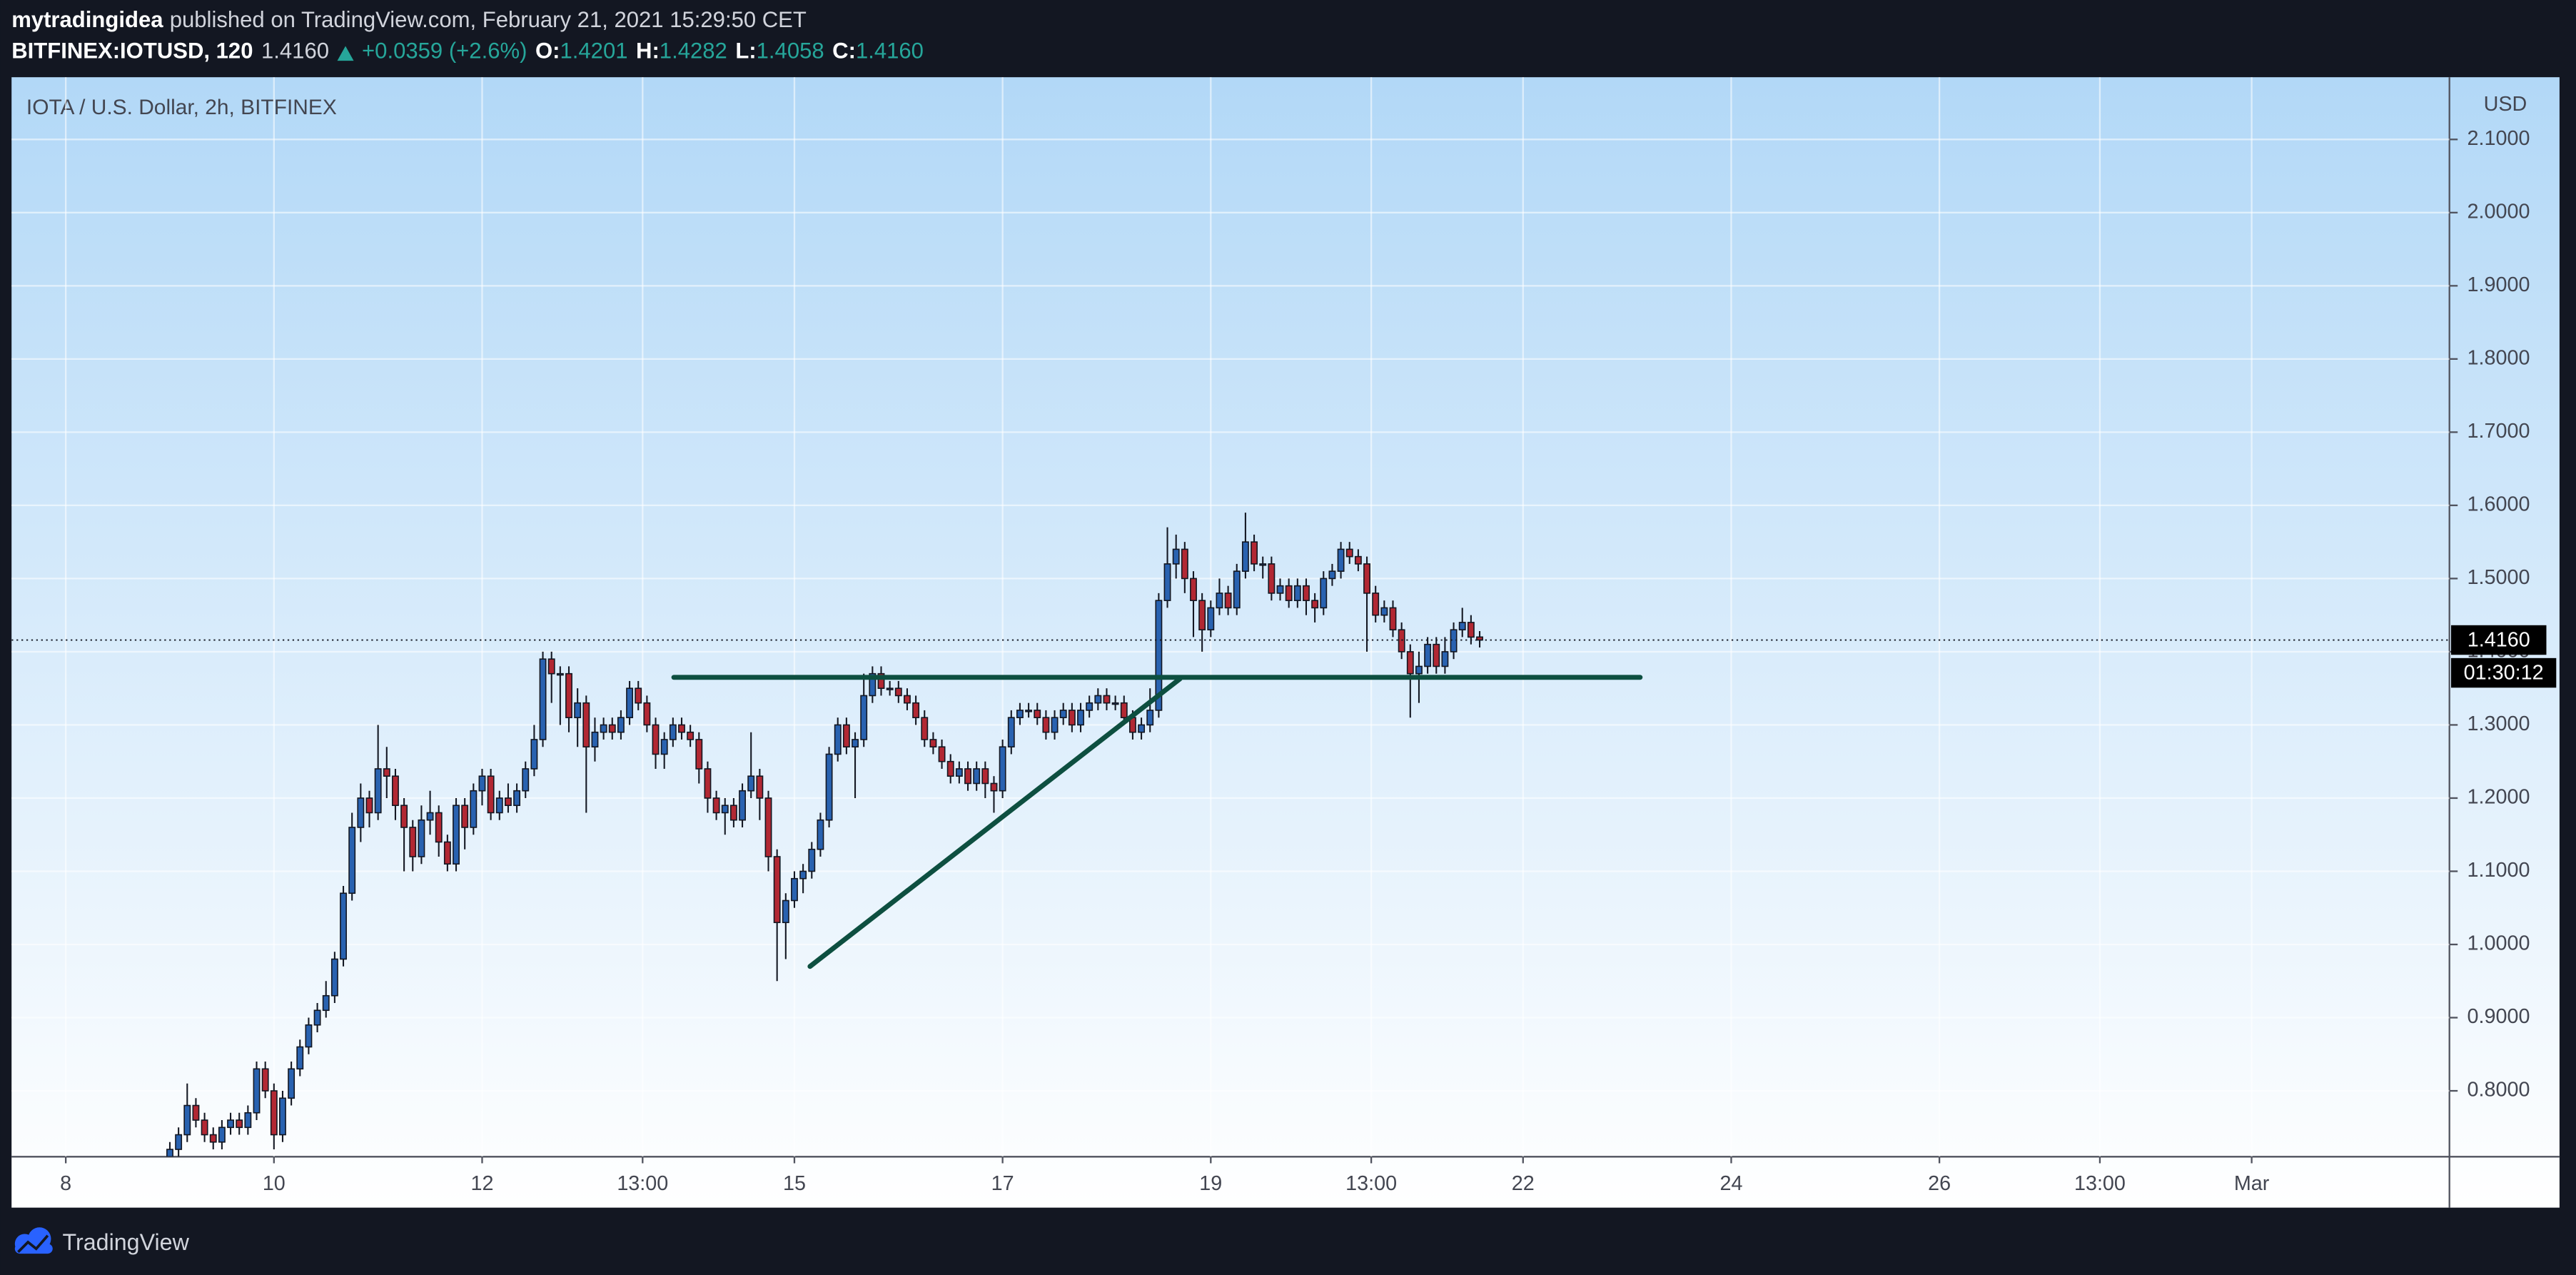 The image size is (2576, 1275). Describe the element at coordinates (1523, 1184) in the screenshot. I see `x-tick-label: 22` at that location.